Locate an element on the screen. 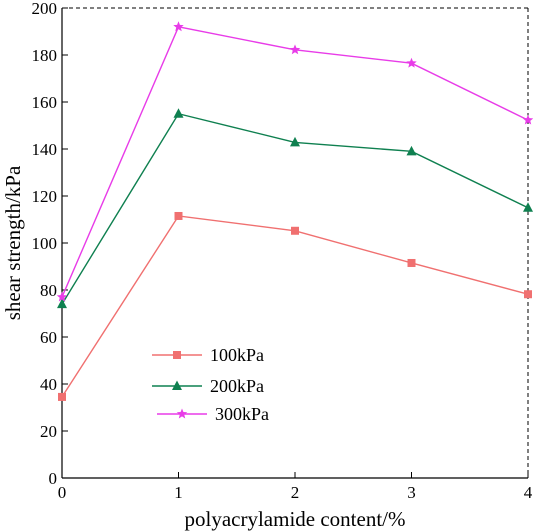 This screenshot has height=532, width=533. legend-label: 200kPa is located at coordinates (237, 386).